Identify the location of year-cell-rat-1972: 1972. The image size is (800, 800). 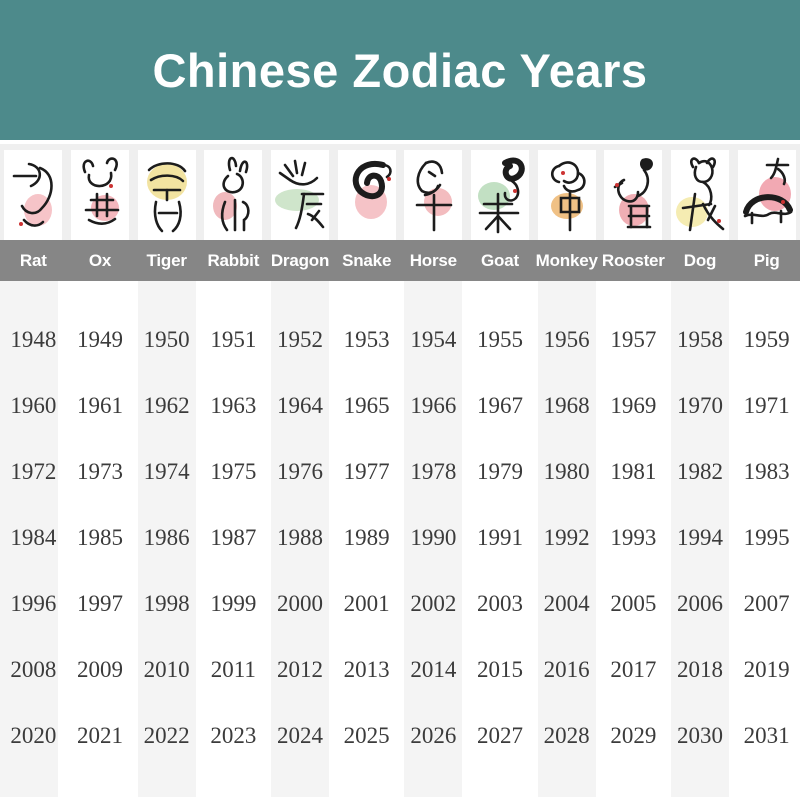
(33, 471).